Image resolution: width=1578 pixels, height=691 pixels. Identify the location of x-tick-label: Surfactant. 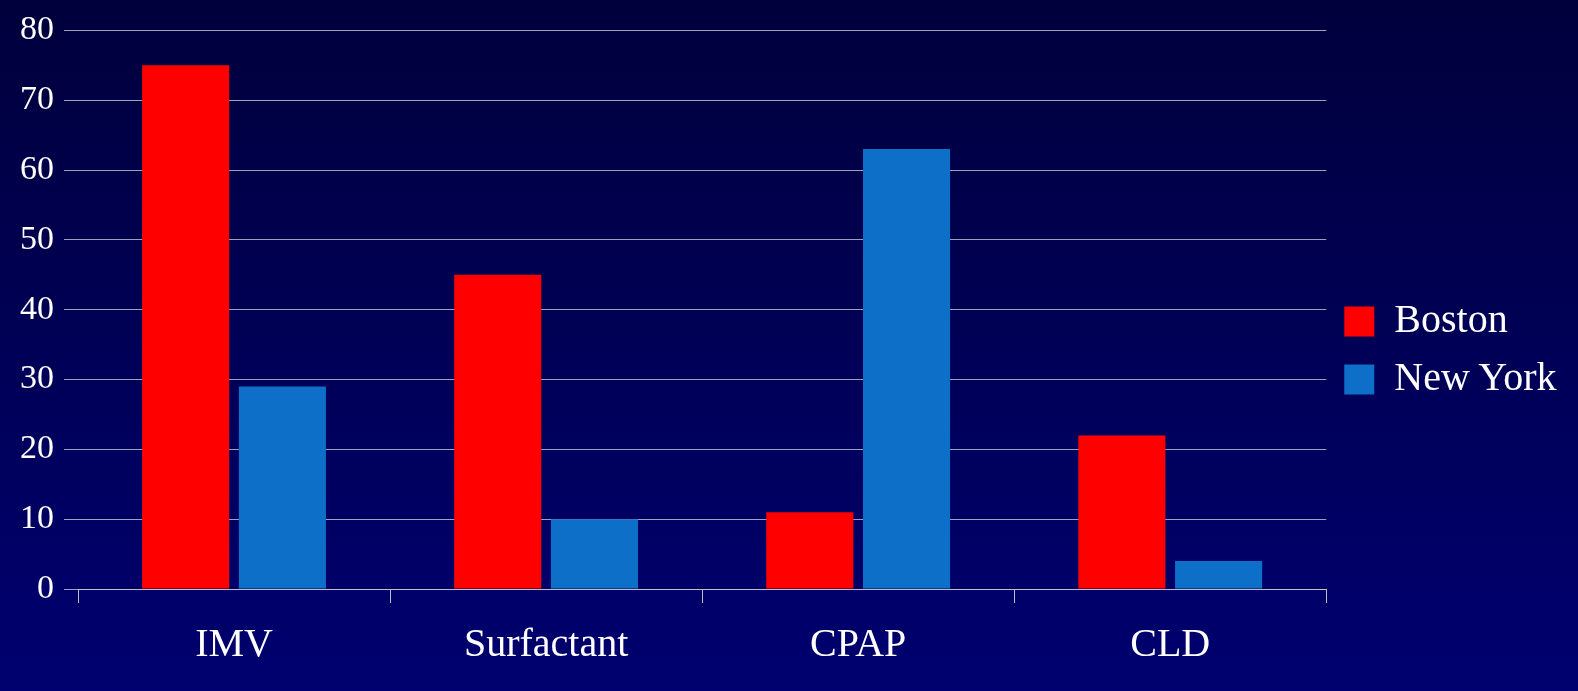
(546, 642).